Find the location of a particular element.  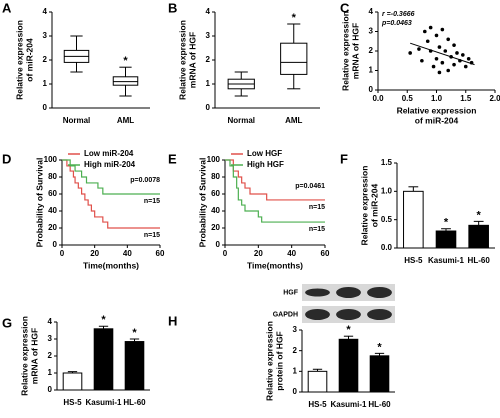

panel-letter: C is located at coordinates (345, 7).